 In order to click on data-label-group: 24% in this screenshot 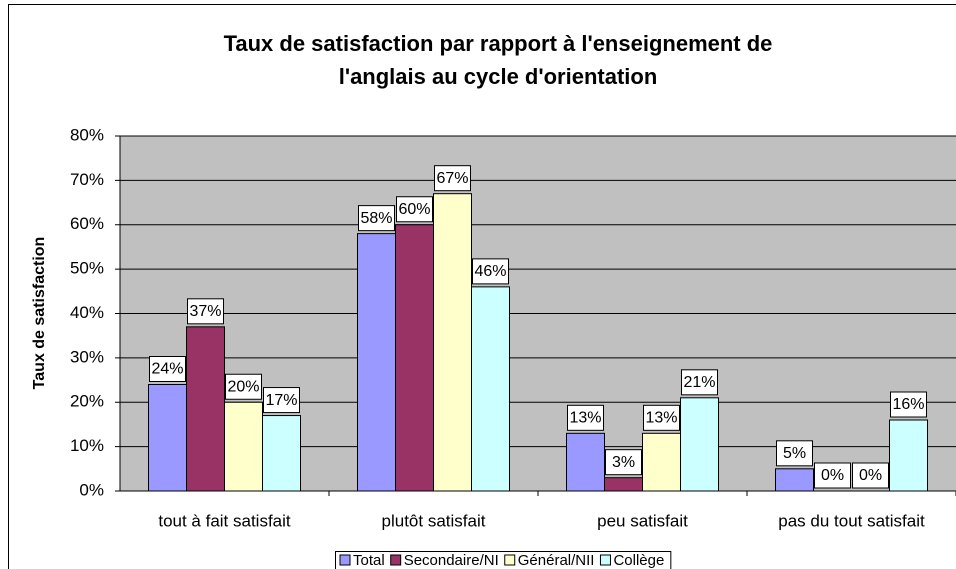, I will do `click(167, 369)`.